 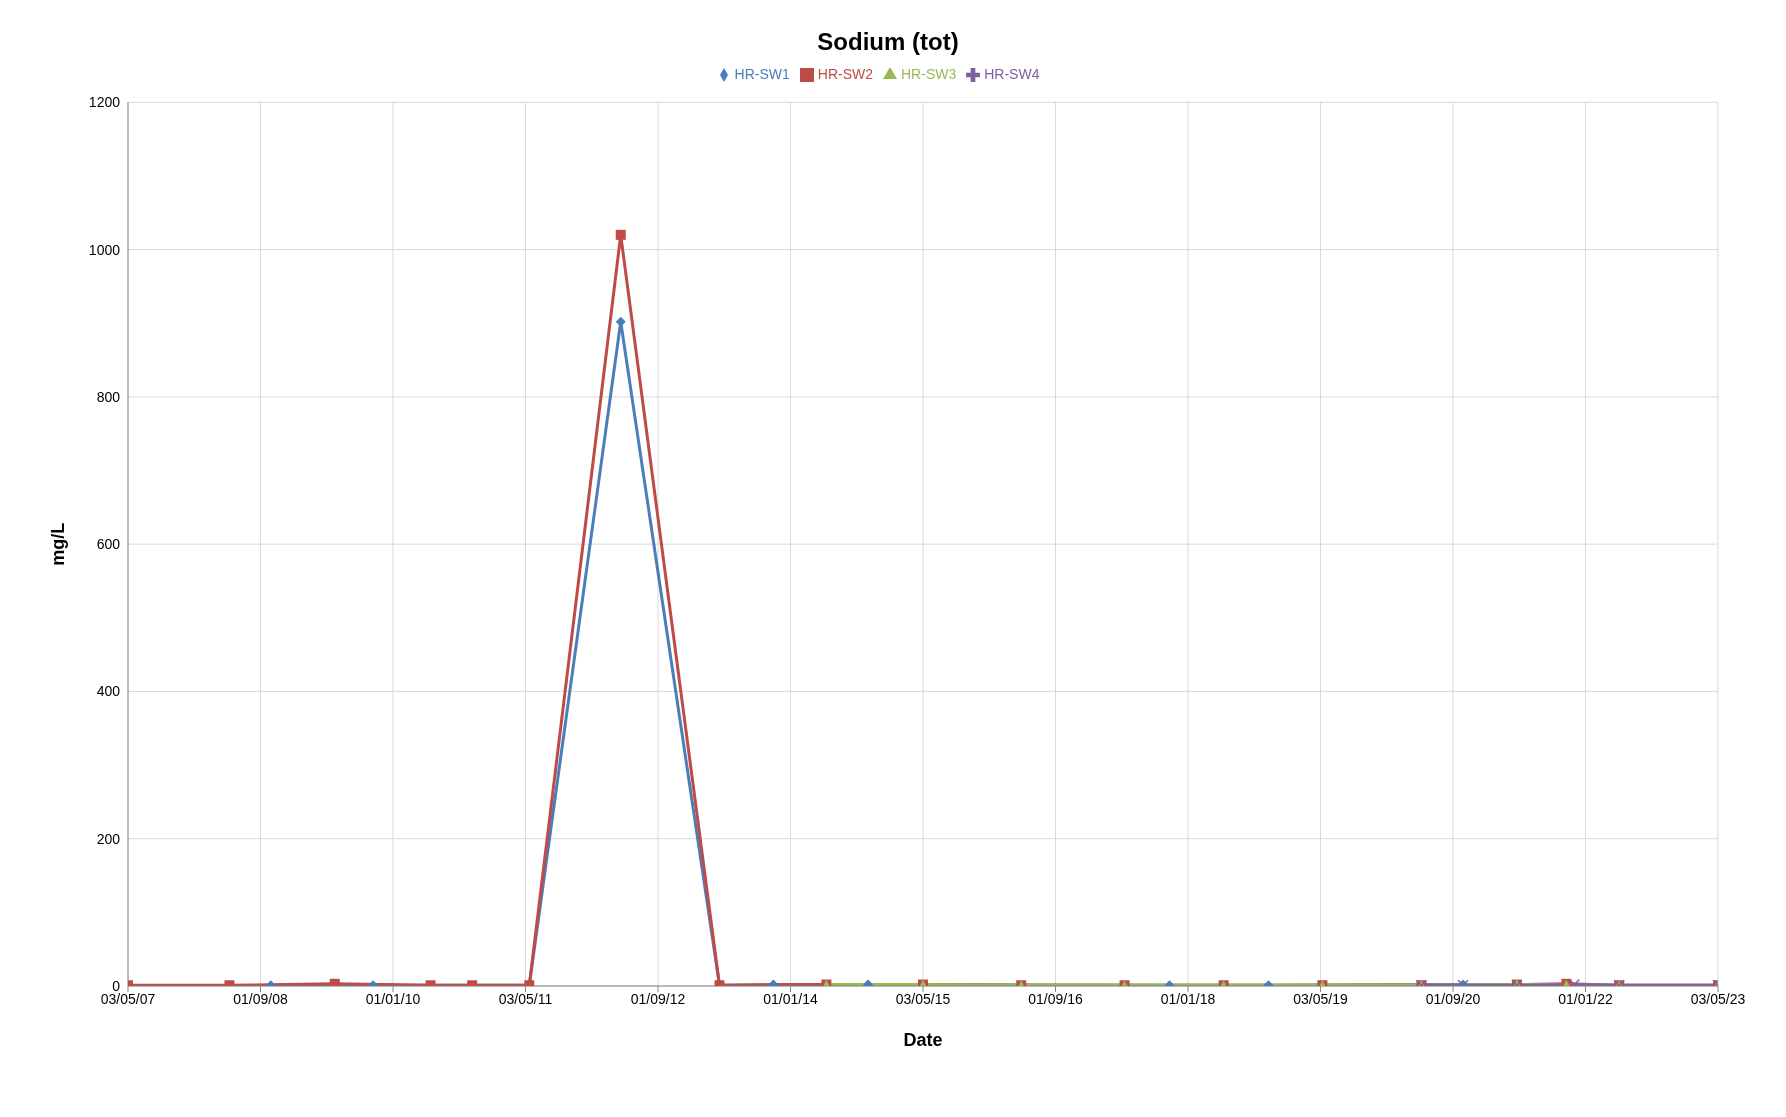 I want to click on x-tick-label: 03/05/15, so click(x=923, y=998).